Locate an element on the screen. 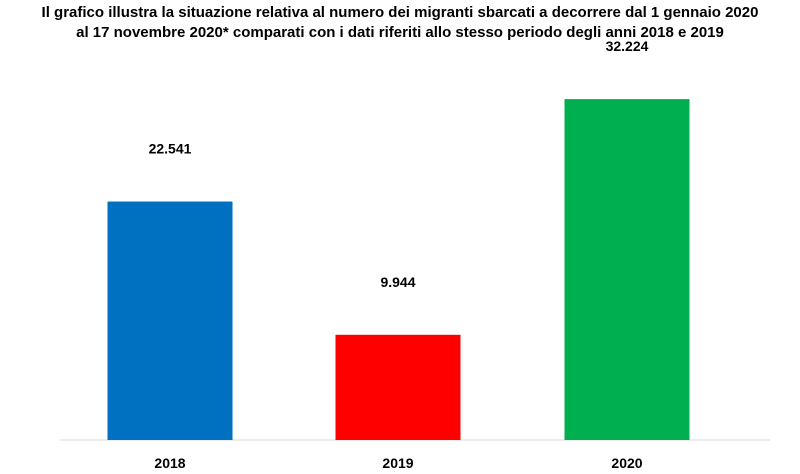  bar-2020 is located at coordinates (627, 269).